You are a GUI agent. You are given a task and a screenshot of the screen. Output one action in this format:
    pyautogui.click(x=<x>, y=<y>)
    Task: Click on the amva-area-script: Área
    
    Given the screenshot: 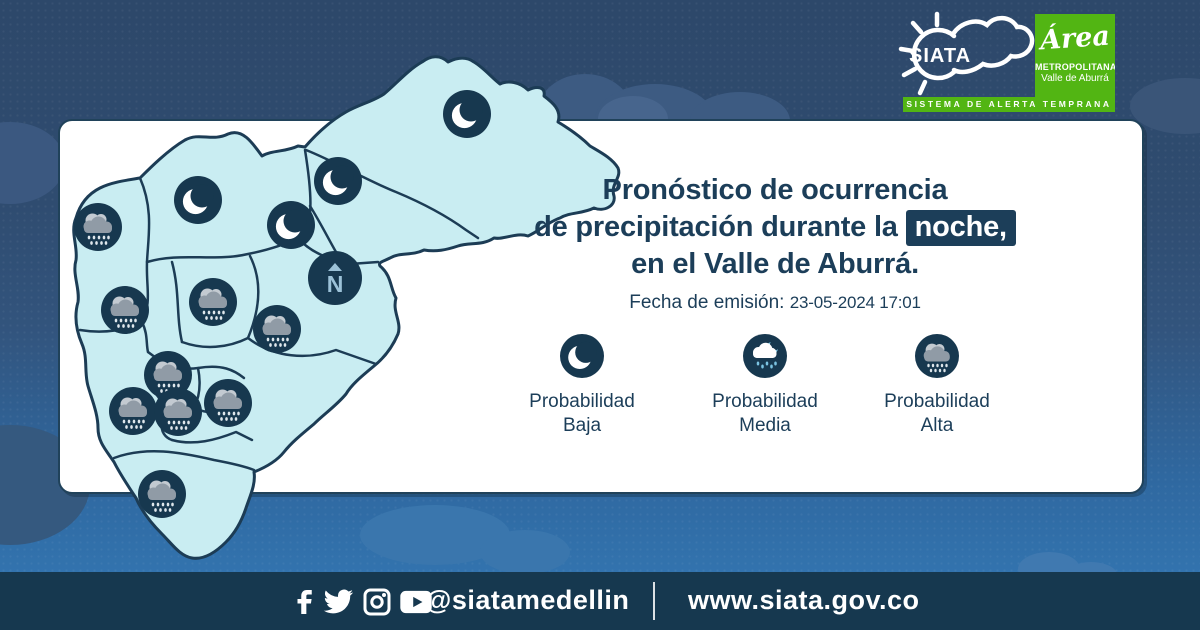 What is the action you would take?
    pyautogui.click(x=1075, y=38)
    